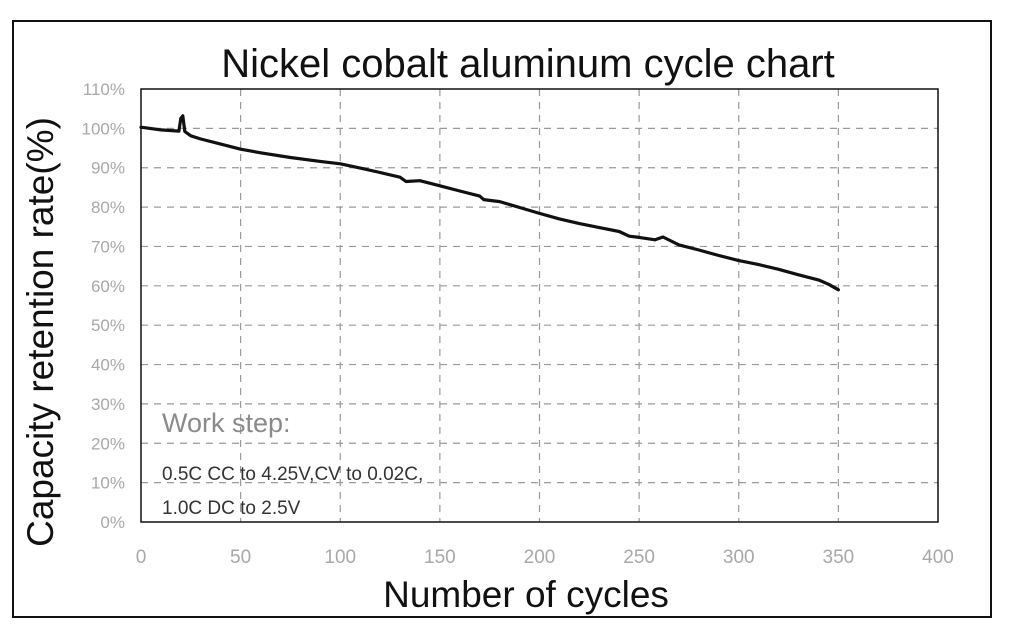 This screenshot has height=629, width=1024. What do you see at coordinates (108, 365) in the screenshot?
I see `y-tick-label: 40%` at bounding box center [108, 365].